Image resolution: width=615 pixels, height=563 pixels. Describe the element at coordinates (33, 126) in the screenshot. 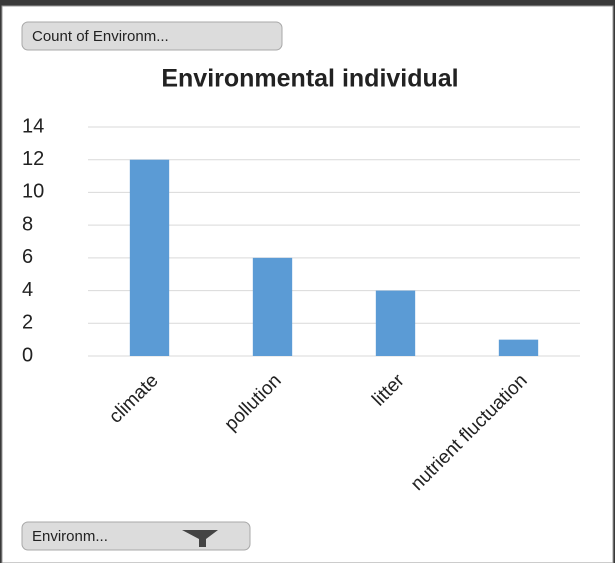

I see `y-tick-label: 14` at that location.